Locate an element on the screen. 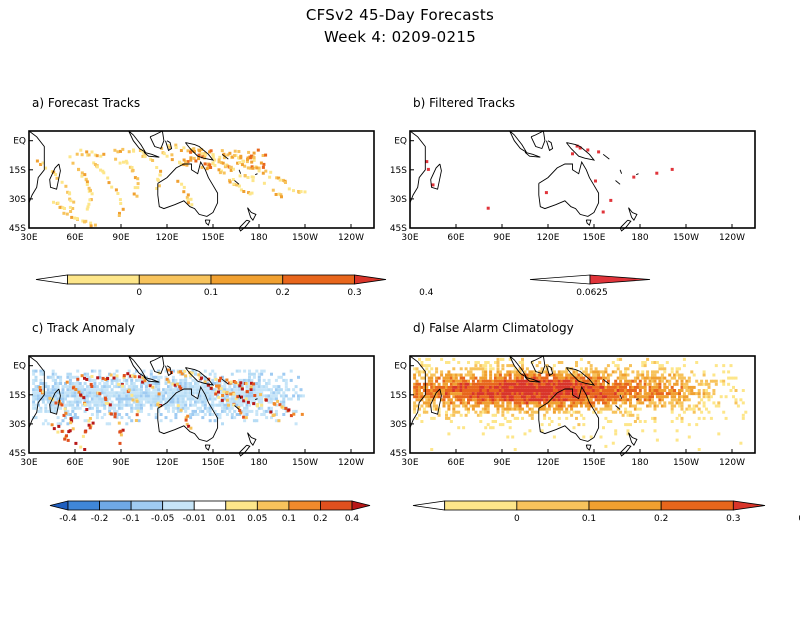  filtered-track-cell is located at coordinates (577, 146).